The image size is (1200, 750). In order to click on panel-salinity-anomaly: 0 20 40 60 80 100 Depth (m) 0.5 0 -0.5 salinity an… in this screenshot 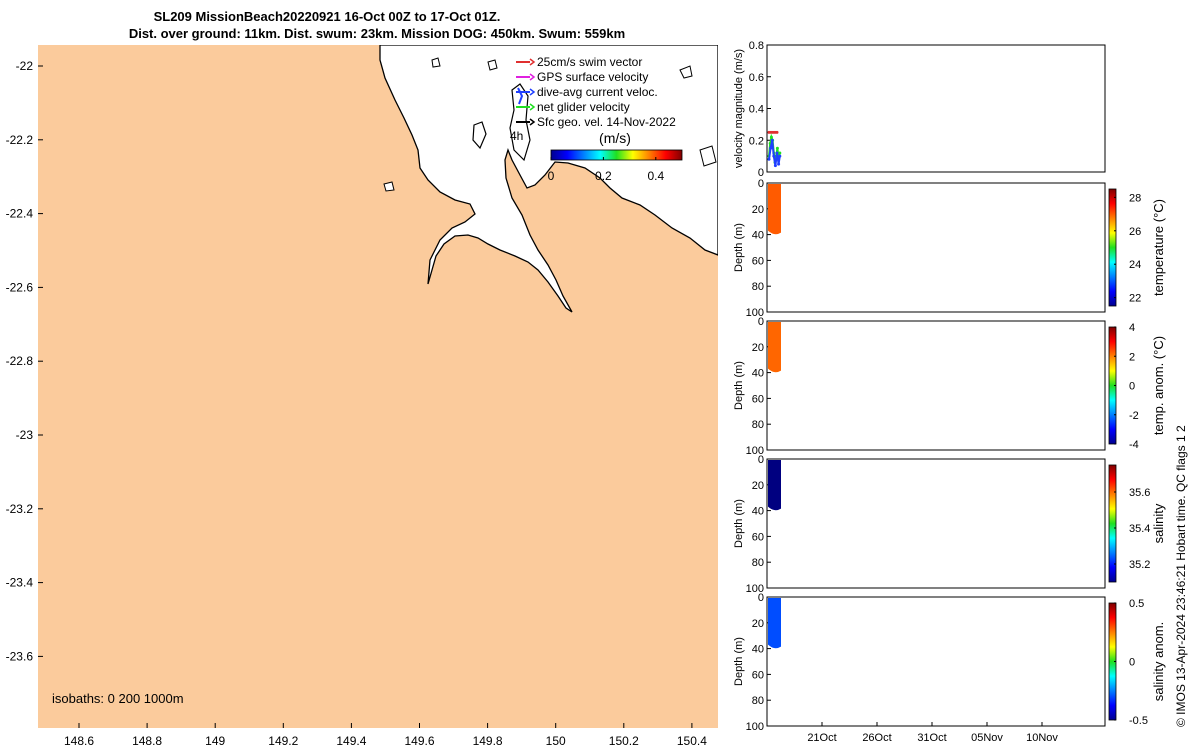, I will do `click(949, 662)`.